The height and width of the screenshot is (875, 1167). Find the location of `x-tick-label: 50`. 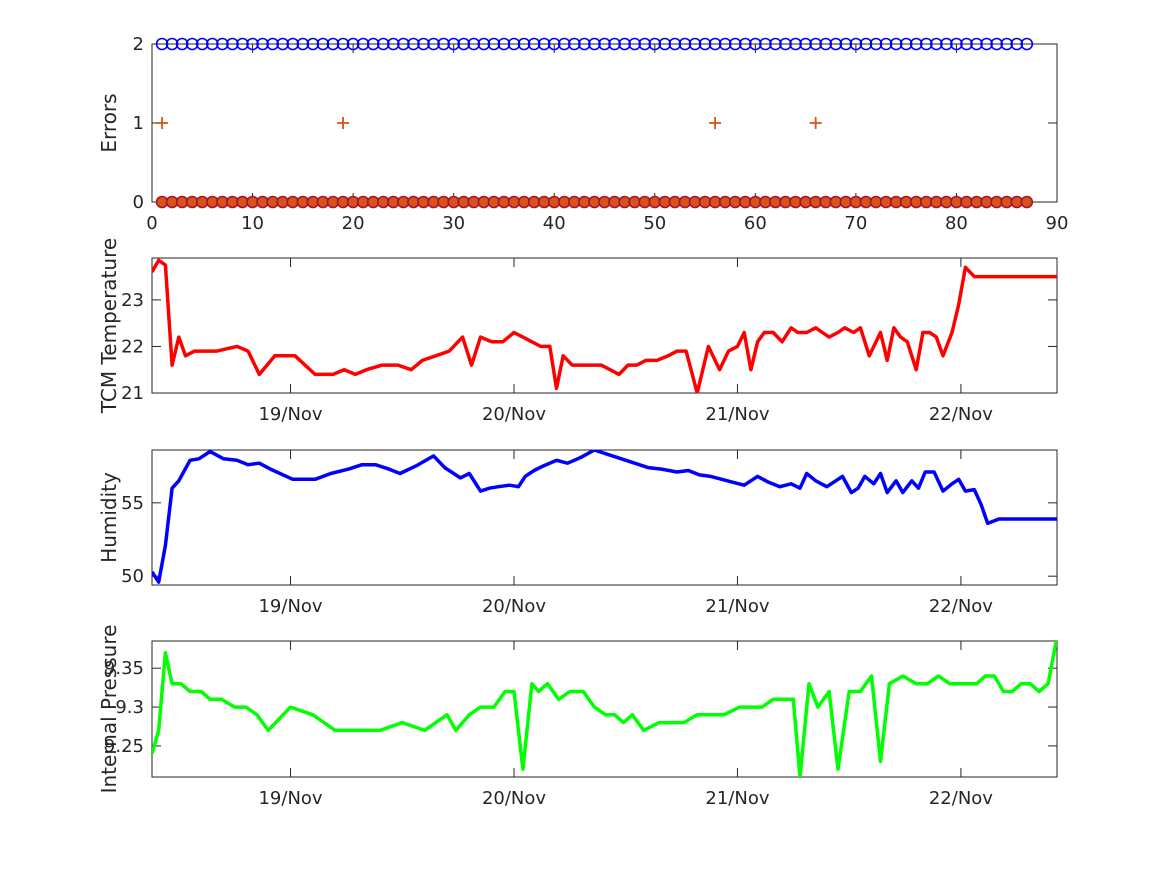

x-tick-label: 50 is located at coordinates (654, 223).